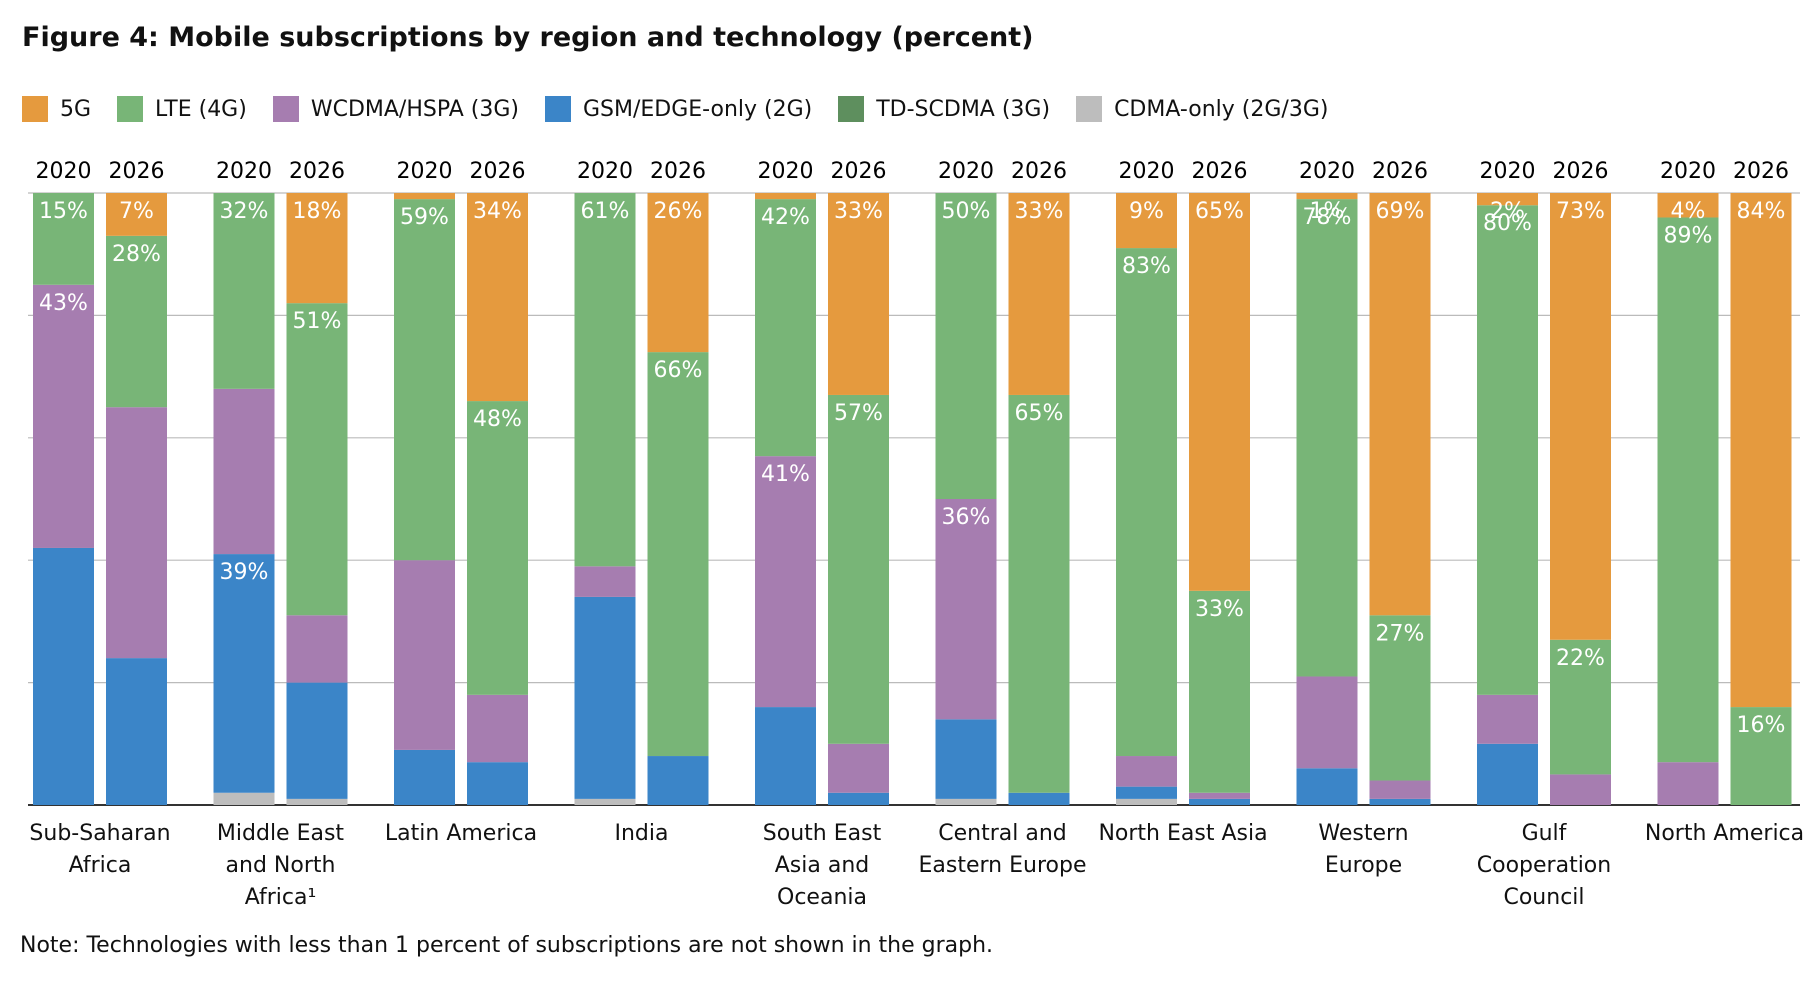 This screenshot has height=984, width=1820. I want to click on region-label: North East Asia, so click(1183, 833).